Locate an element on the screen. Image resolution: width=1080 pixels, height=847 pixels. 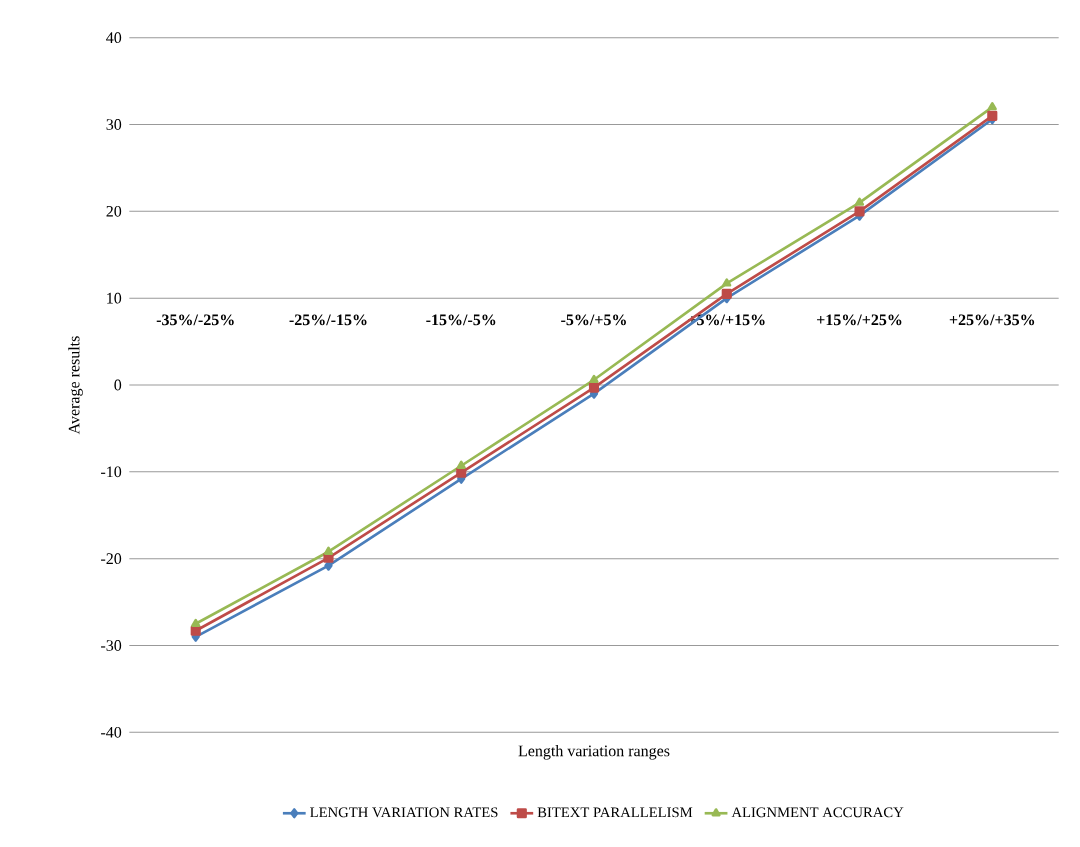
x-axis-title: Length variation ranges is located at coordinates (594, 752).